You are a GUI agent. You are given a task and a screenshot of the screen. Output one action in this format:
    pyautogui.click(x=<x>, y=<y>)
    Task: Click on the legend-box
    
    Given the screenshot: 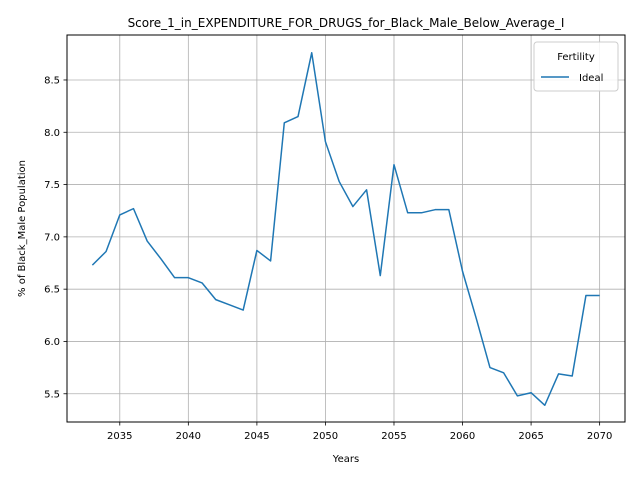 What is the action you would take?
    pyautogui.click(x=576, y=66)
    